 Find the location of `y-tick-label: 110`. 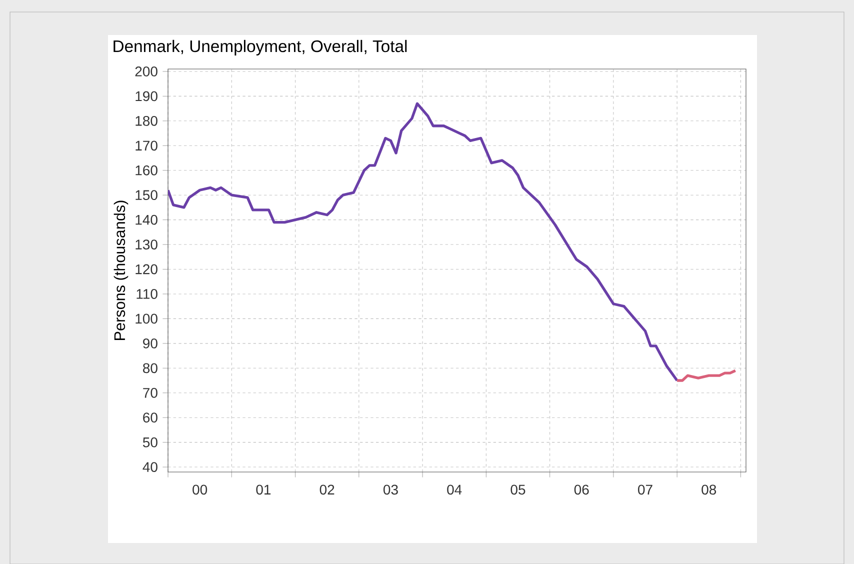

y-tick-label: 110 is located at coordinates (147, 293).